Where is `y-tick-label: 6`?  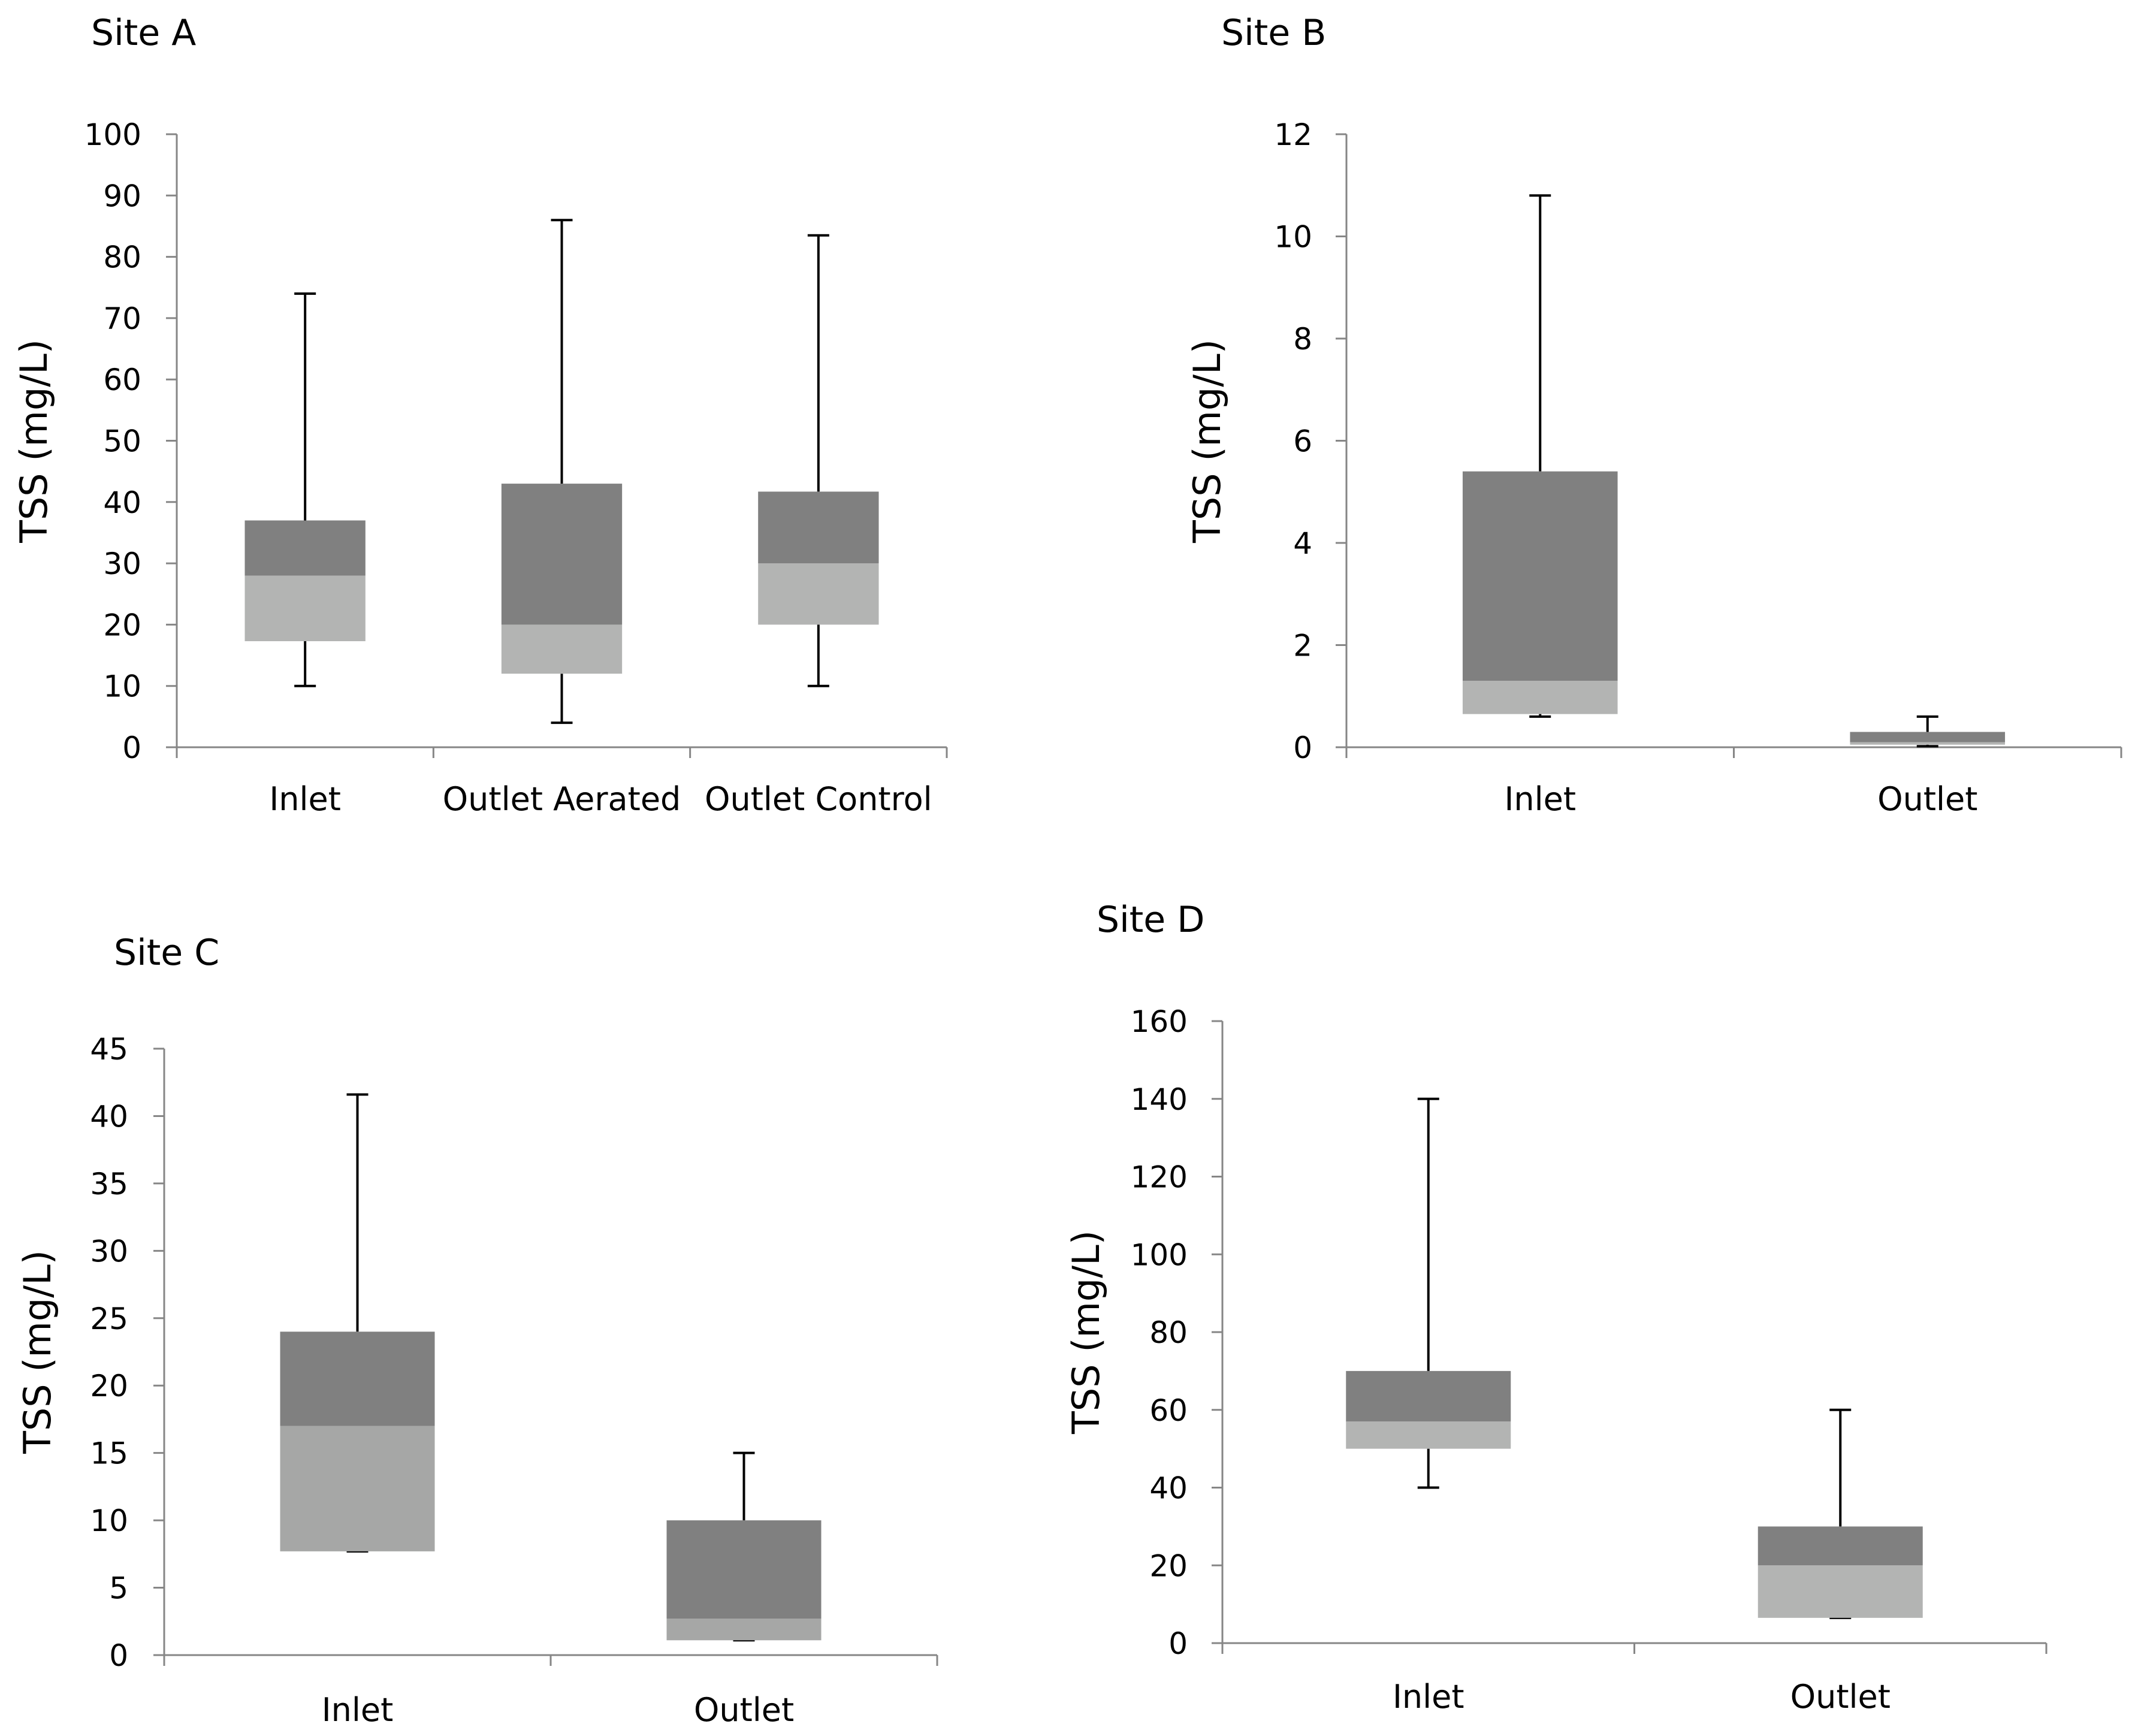
y-tick-label: 6 is located at coordinates (1302, 441).